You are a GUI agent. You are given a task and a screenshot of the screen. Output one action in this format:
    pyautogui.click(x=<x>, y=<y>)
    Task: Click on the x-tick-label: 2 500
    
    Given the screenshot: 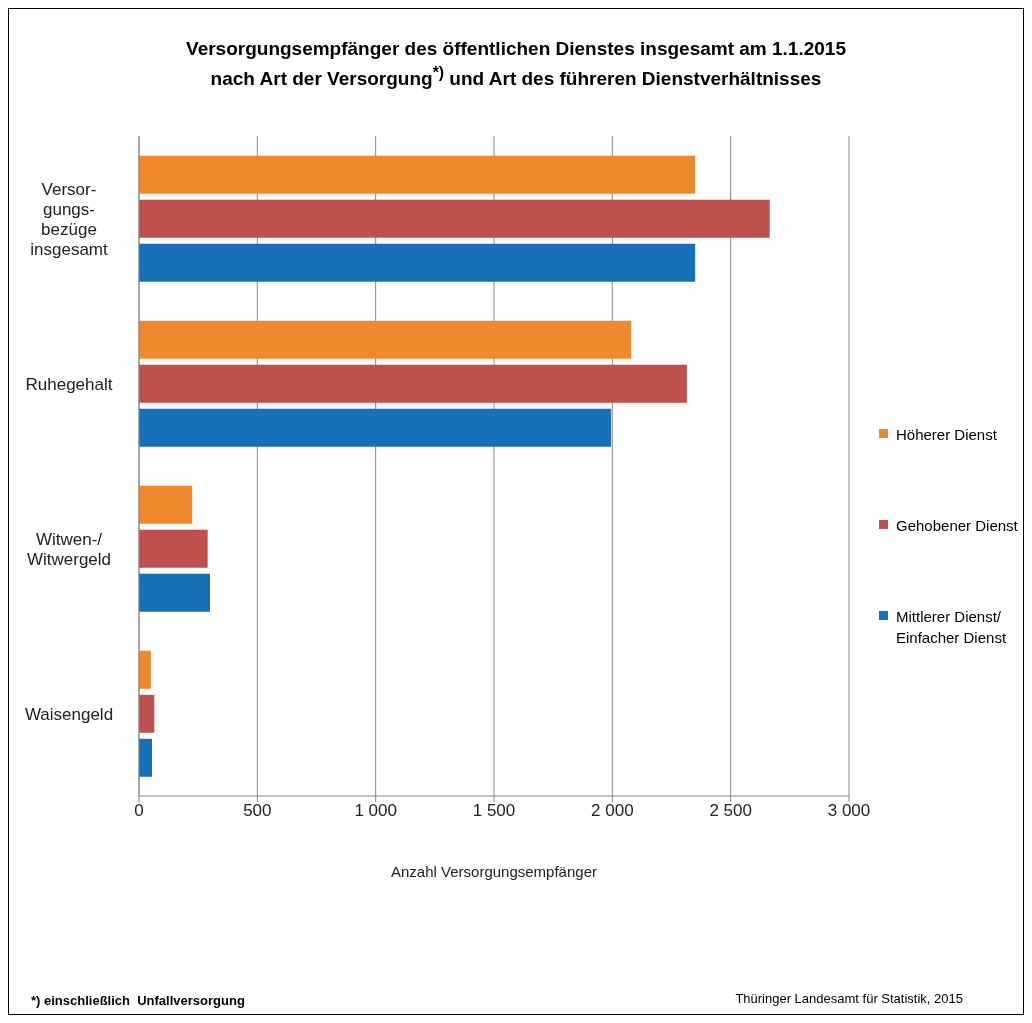 What is the action you would take?
    pyautogui.click(x=730, y=811)
    